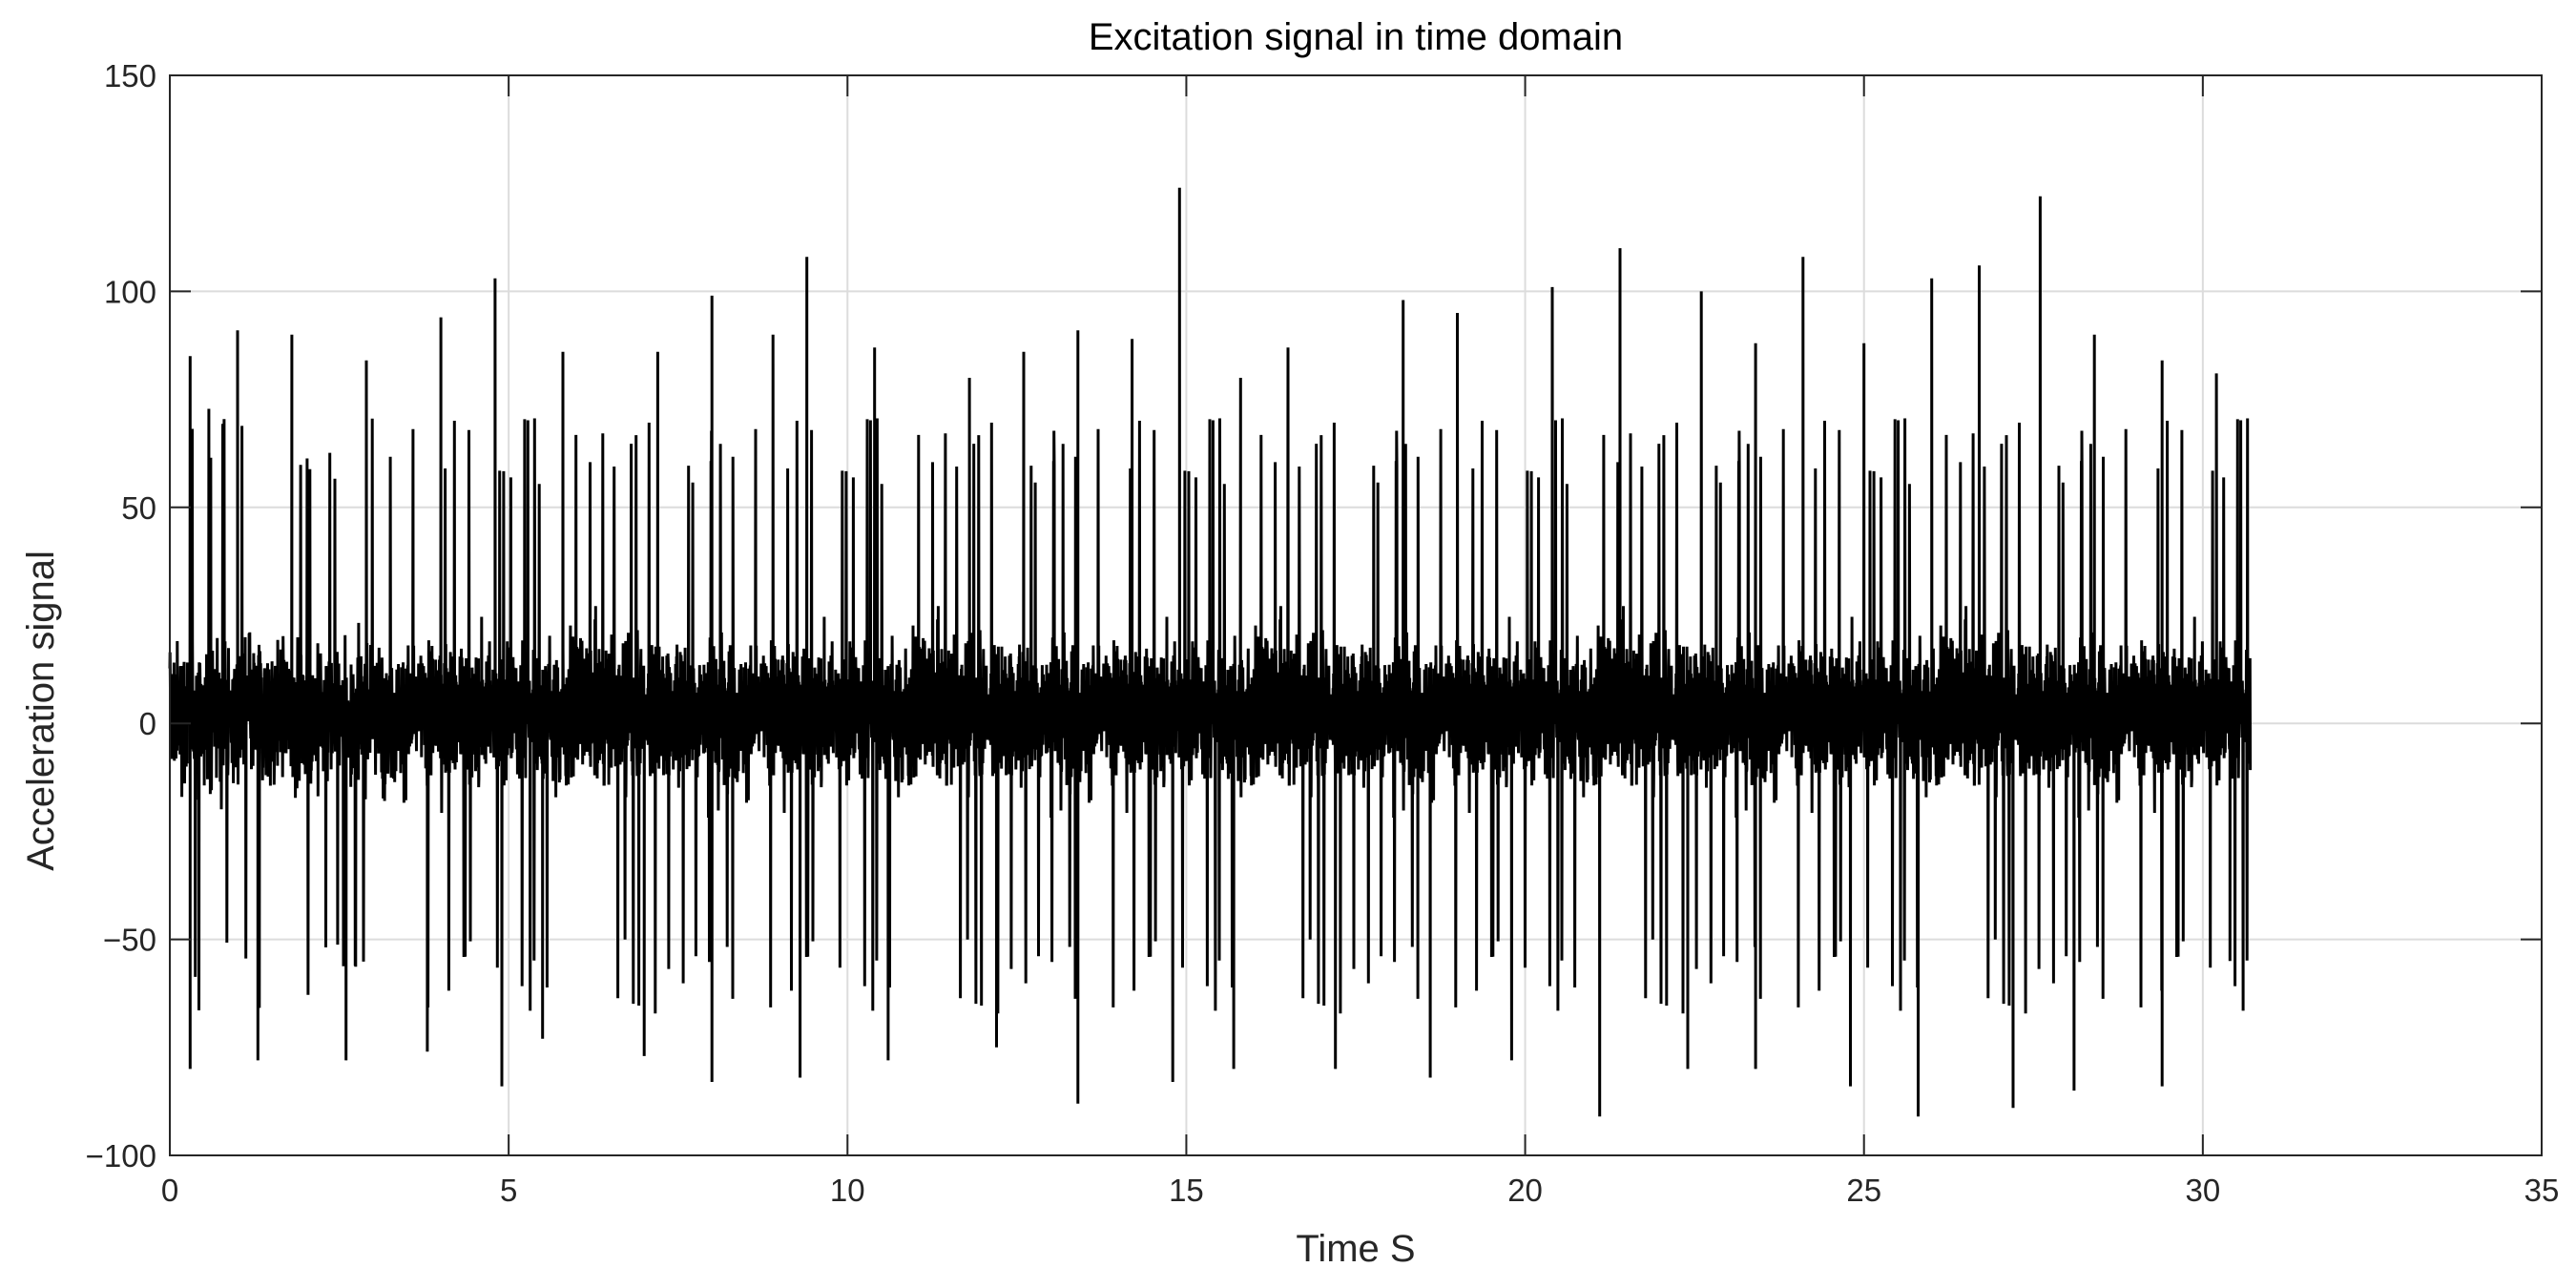  I want to click on x-tick-label: 5, so click(508, 1190).